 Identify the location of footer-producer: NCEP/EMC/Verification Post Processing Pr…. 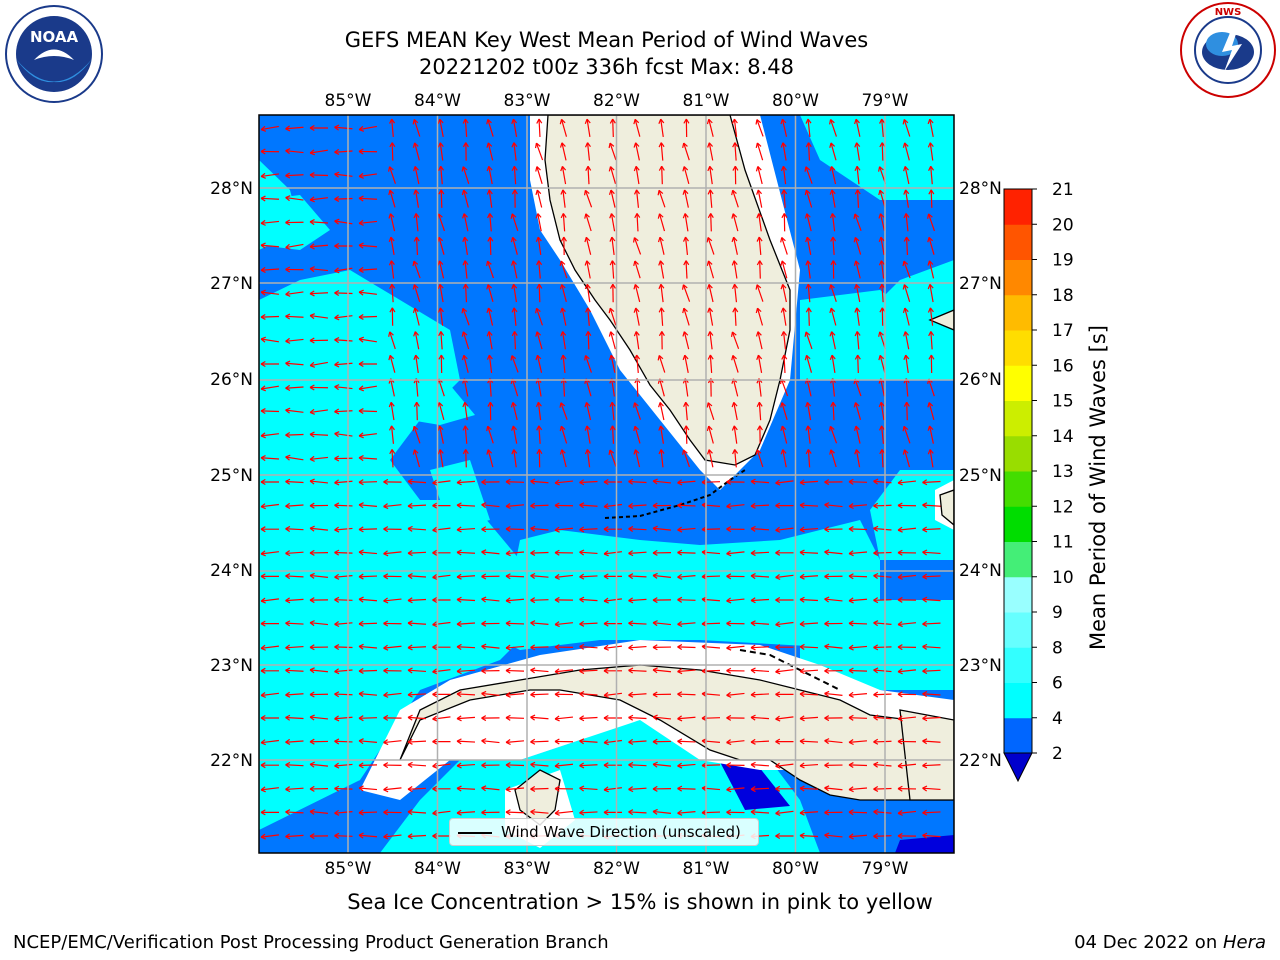
(311, 942).